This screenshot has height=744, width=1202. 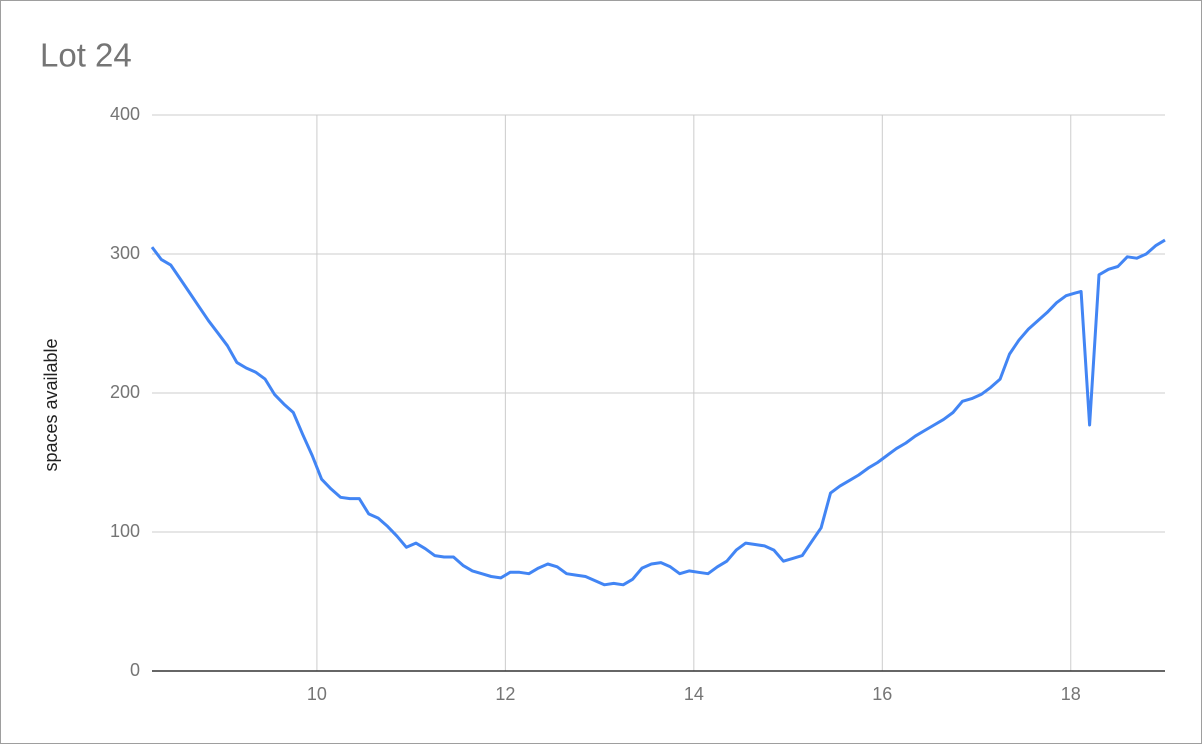 I want to click on y-tick-label: 300, so click(x=125, y=253).